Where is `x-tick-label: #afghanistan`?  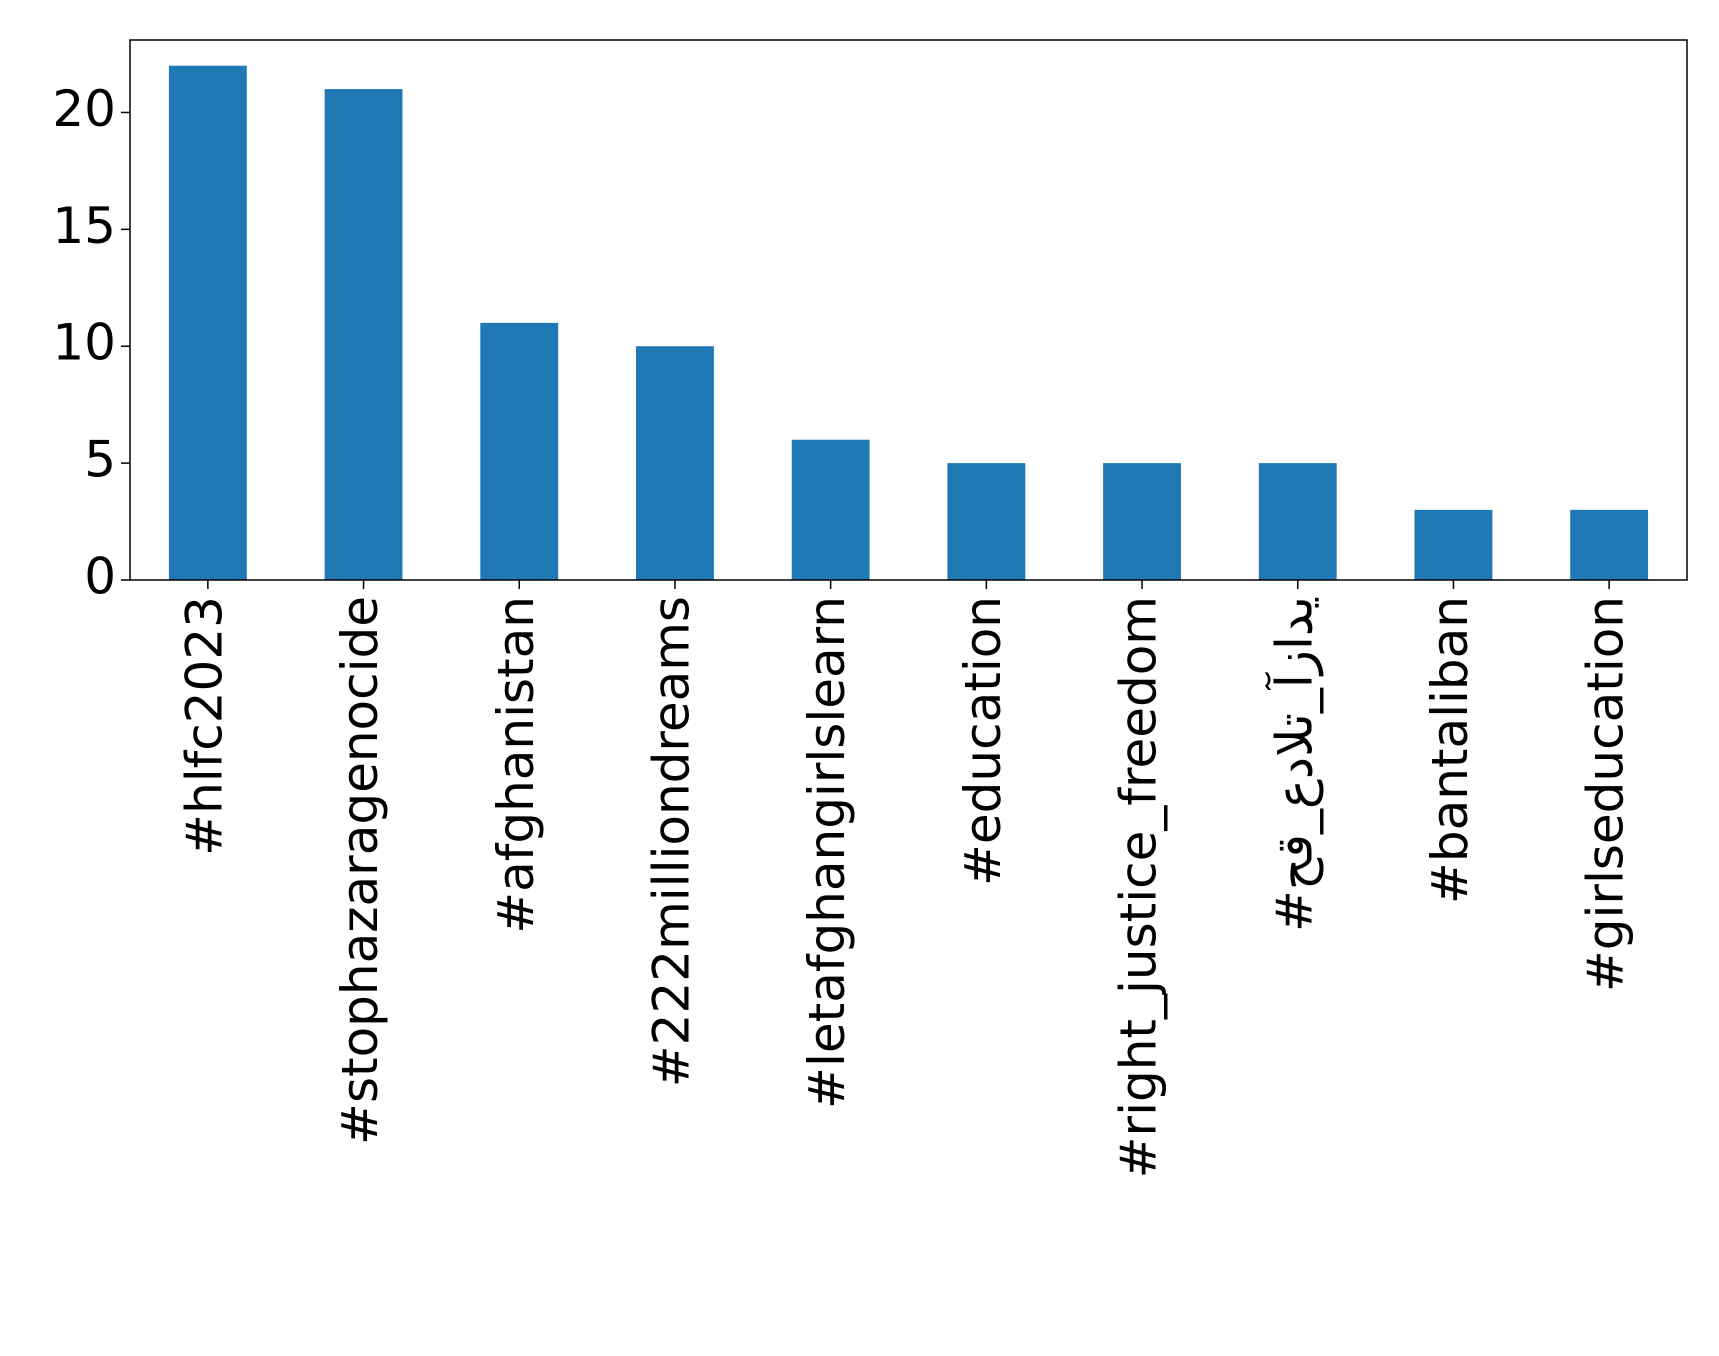 x-tick-label: #afghanistan is located at coordinates (516, 765).